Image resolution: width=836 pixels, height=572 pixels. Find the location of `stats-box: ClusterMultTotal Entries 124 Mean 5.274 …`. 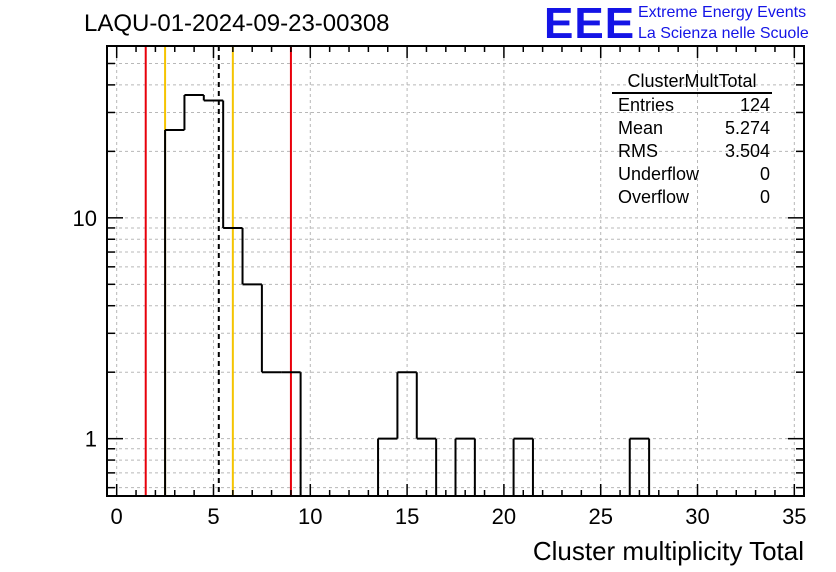

stats-box: ClusterMultTotal Entries 124 Mean 5.274 … is located at coordinates (695, 139).